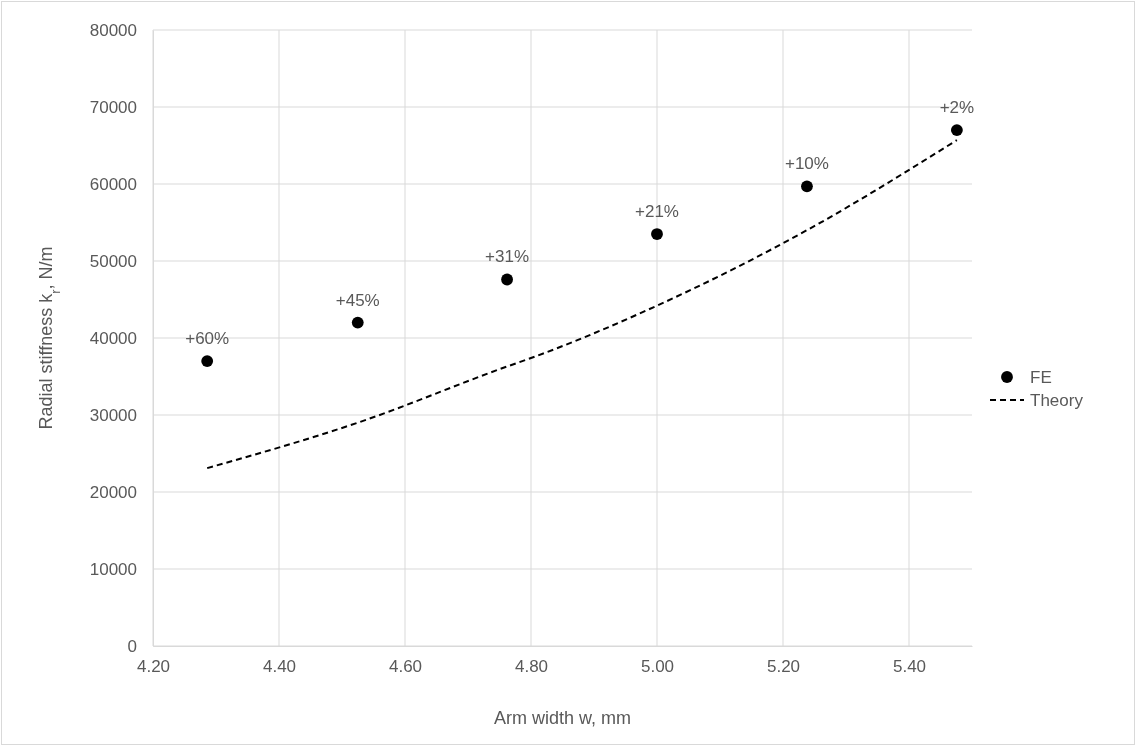 This screenshot has height=747, width=1138. Describe the element at coordinates (405, 667) in the screenshot. I see `x-tick-label: 4.60` at that location.